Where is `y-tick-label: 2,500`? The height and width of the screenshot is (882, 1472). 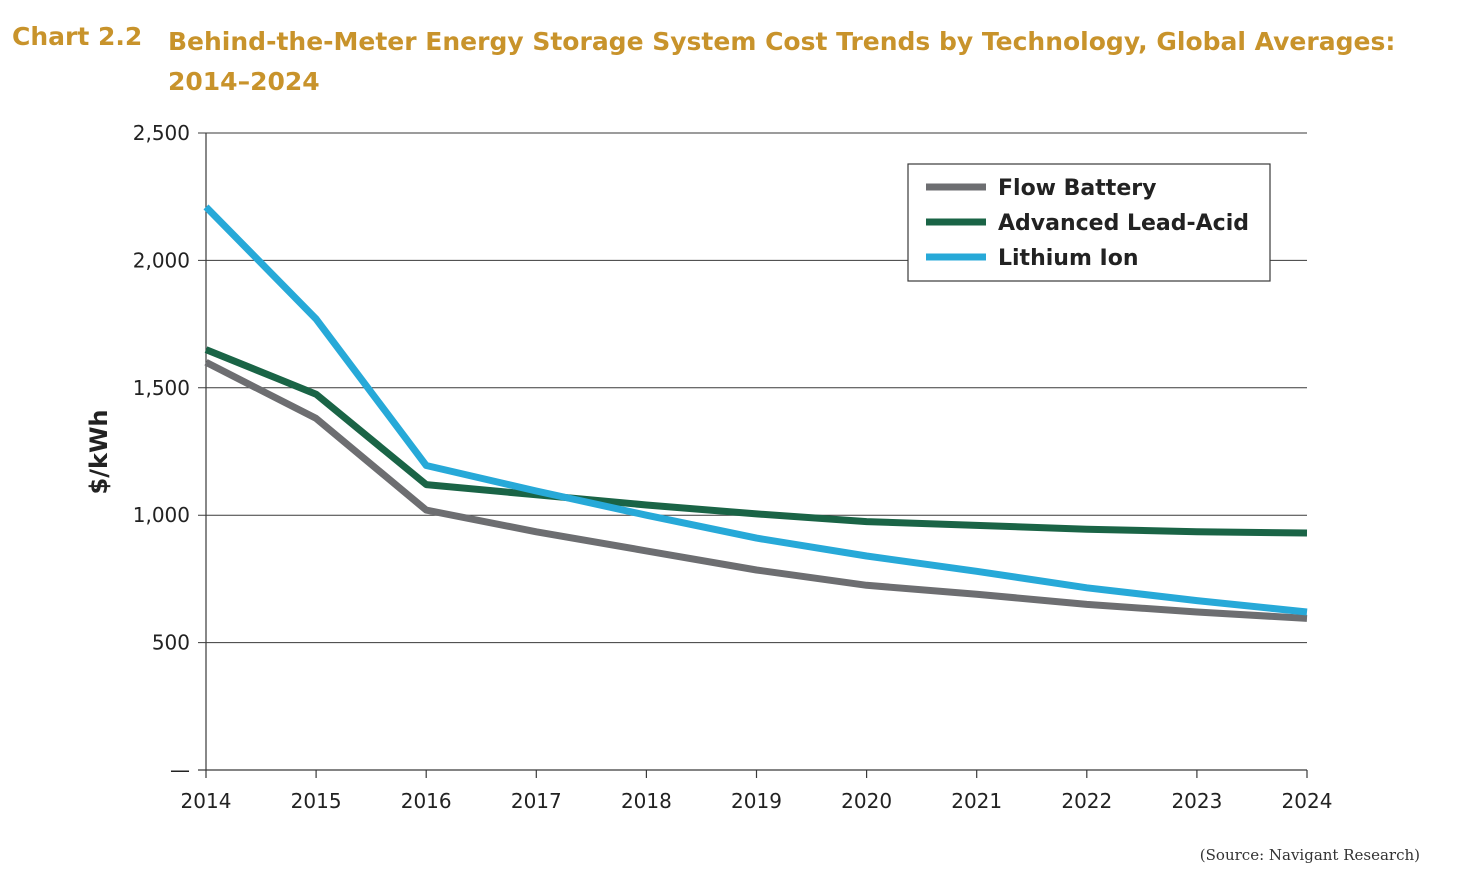 y-tick-label: 2,500 is located at coordinates (161, 133).